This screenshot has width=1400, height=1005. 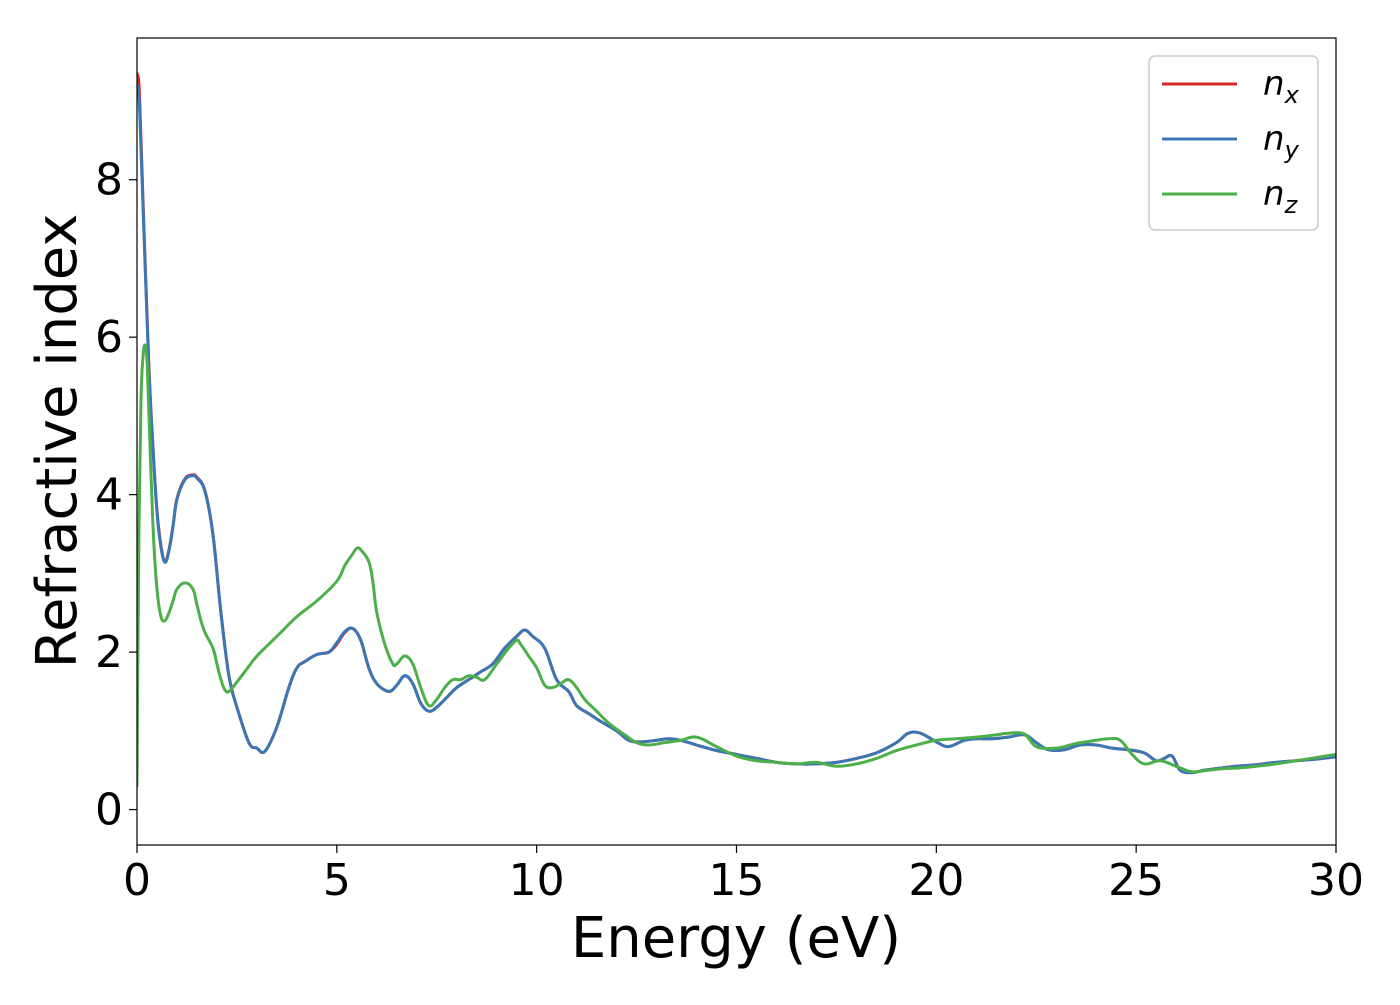 I want to click on y-tick-label: 4, so click(x=109, y=495).